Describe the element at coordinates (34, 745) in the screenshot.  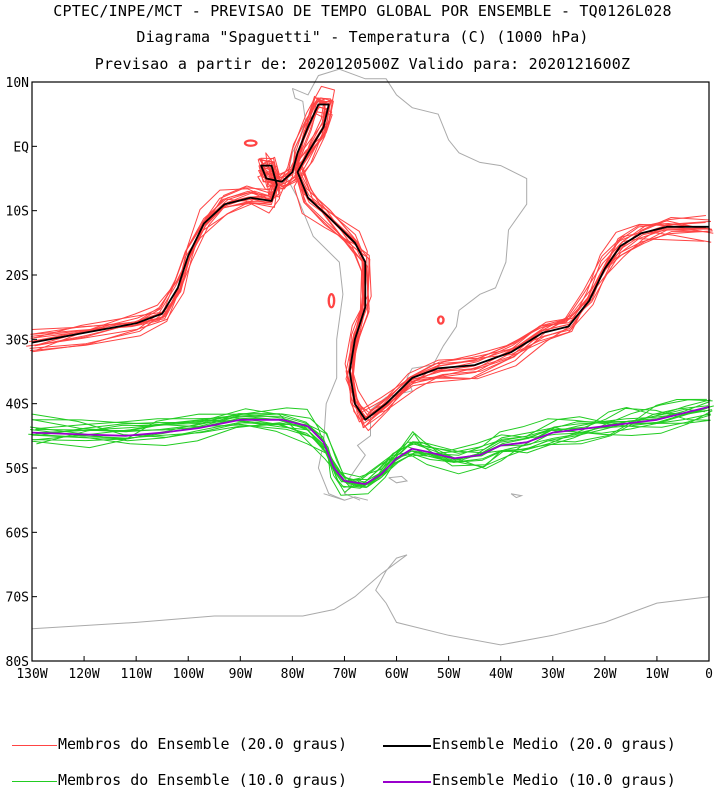
I see `legend-swatch-member20` at that location.